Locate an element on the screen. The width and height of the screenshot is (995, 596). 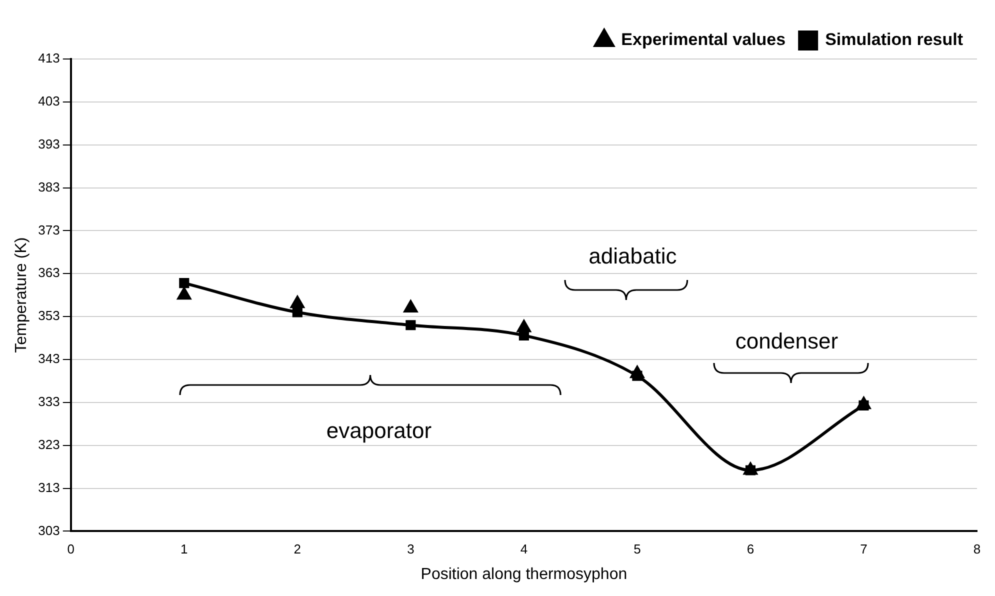
legend-label: Simulation result is located at coordinates (894, 40).